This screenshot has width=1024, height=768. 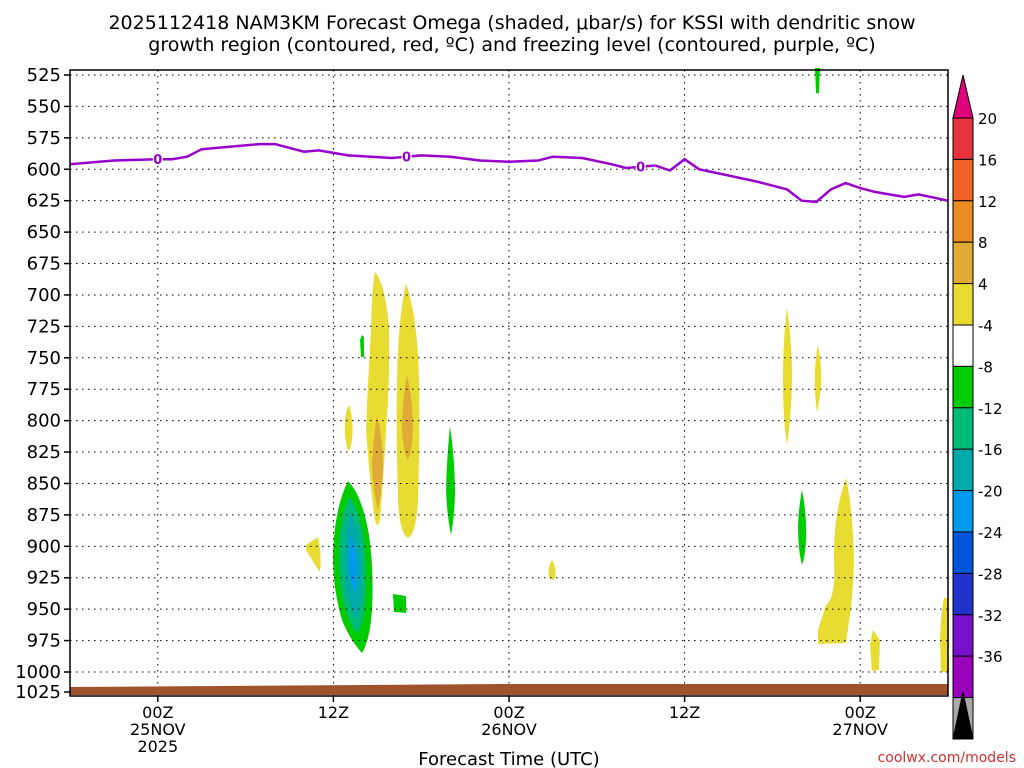 What do you see at coordinates (44, 641) in the screenshot?
I see `y-tick-label: 975` at bounding box center [44, 641].